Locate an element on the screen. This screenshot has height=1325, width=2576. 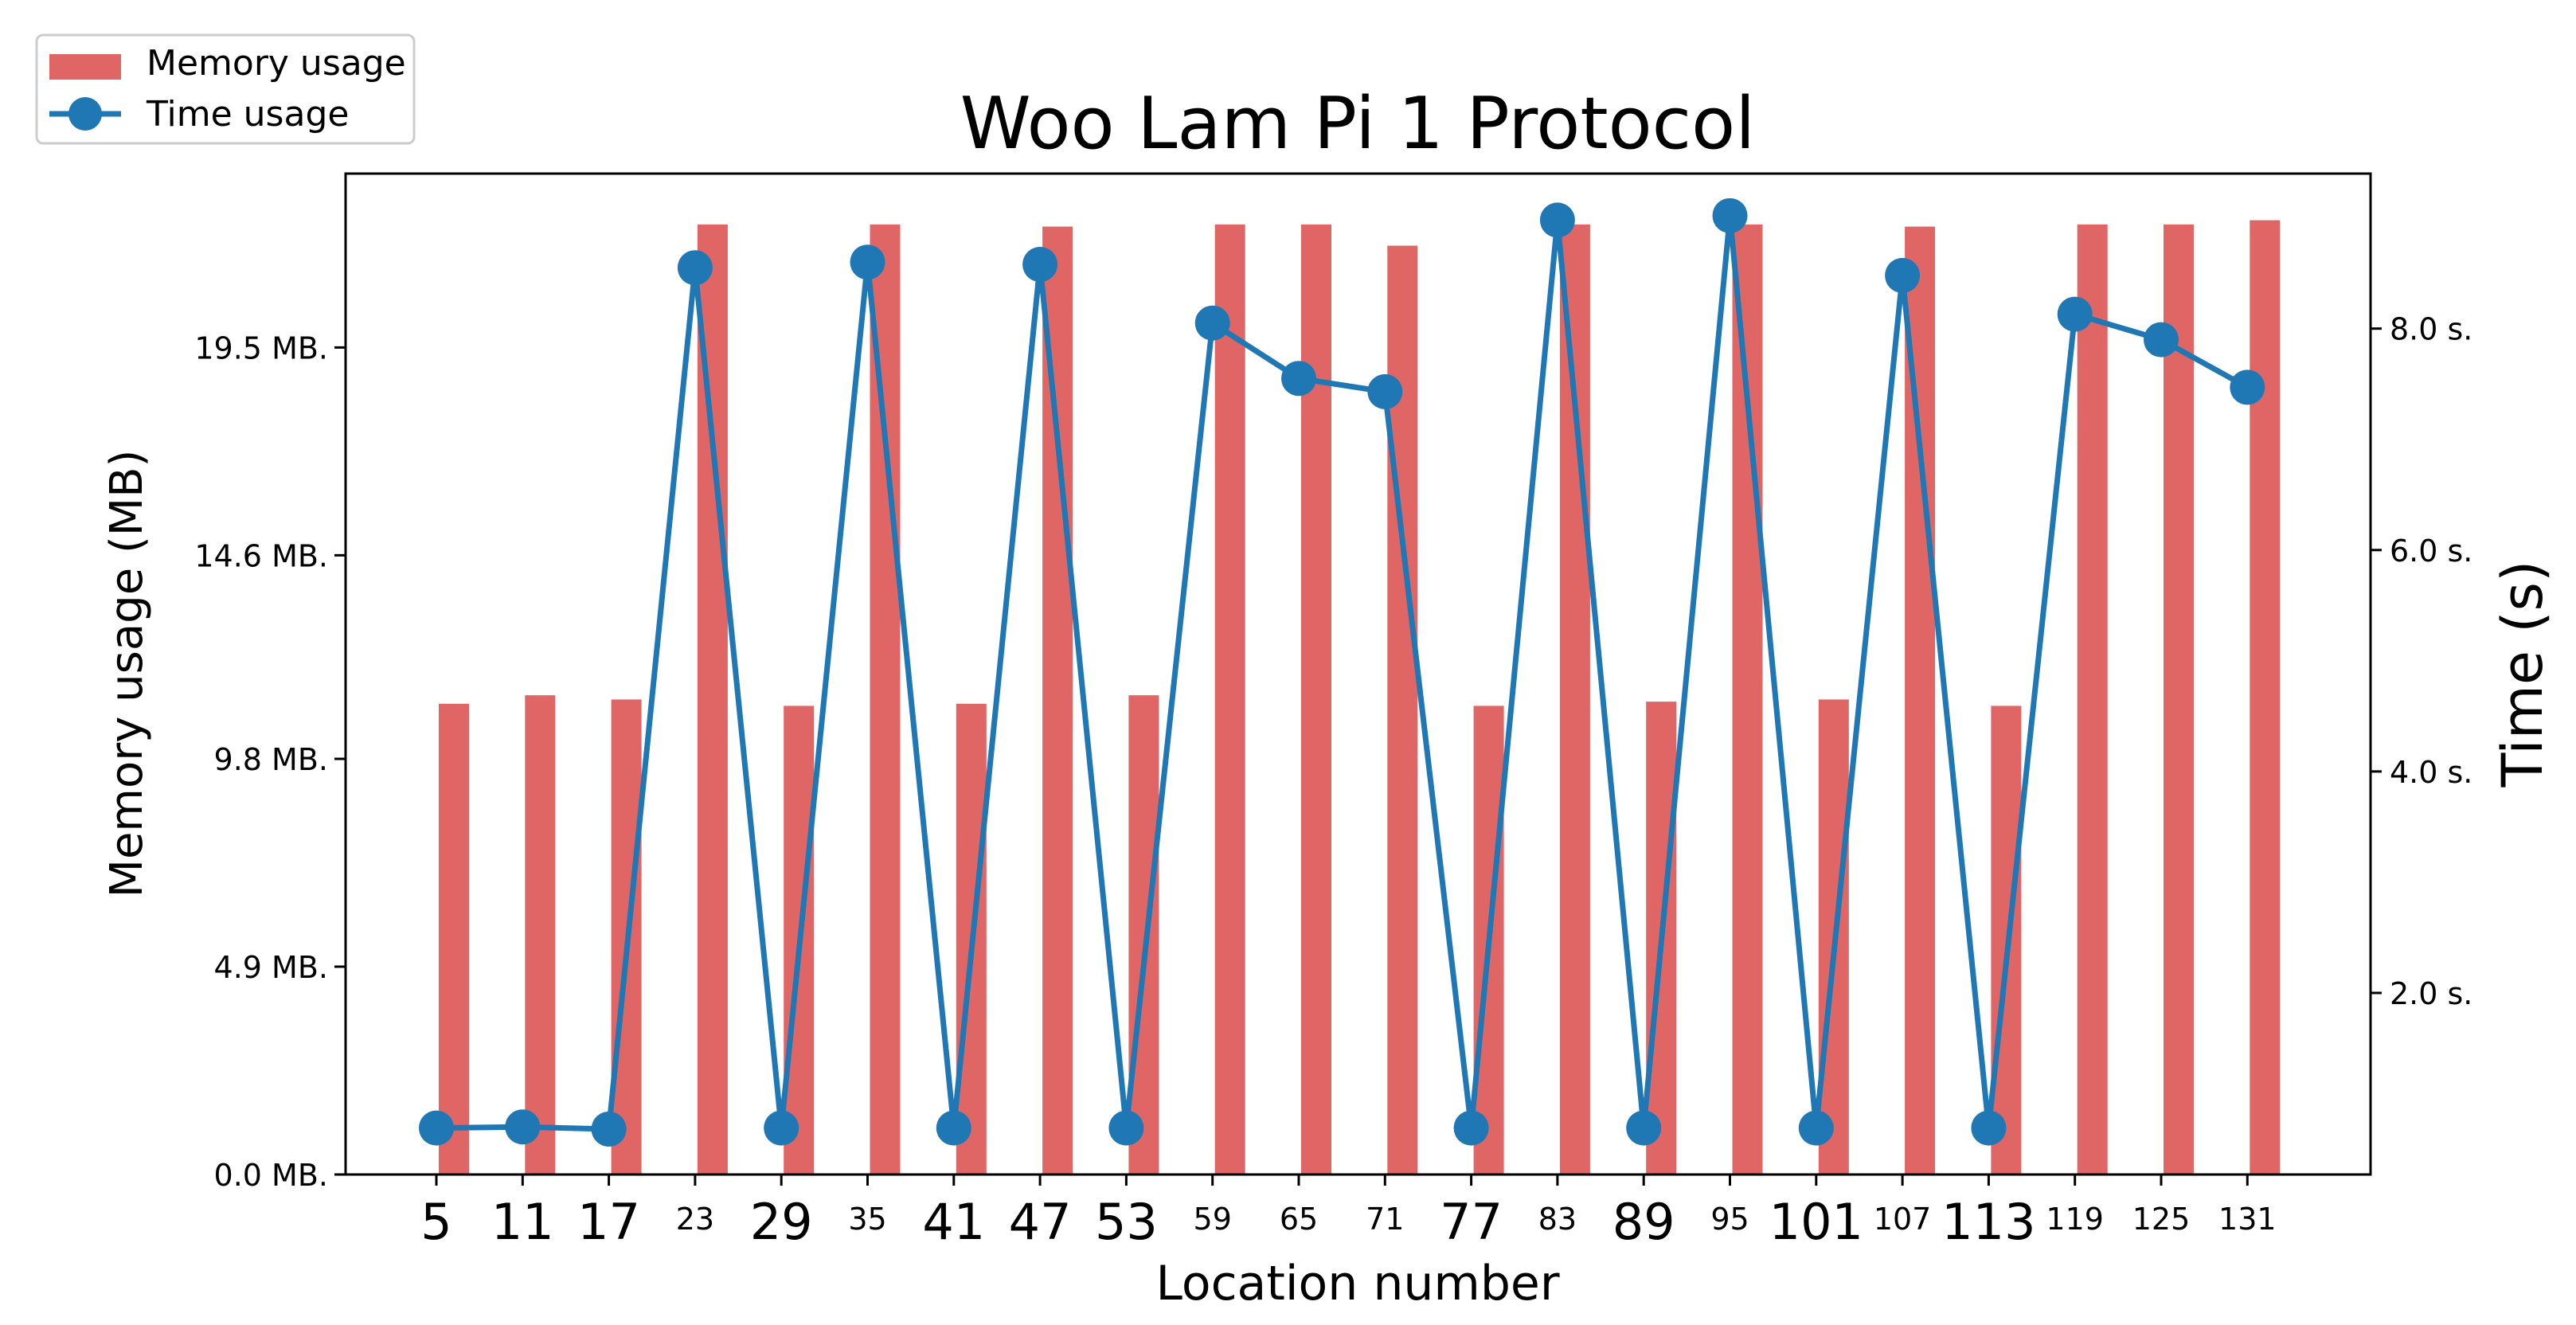
legend-marker-time is located at coordinates (85, 114).